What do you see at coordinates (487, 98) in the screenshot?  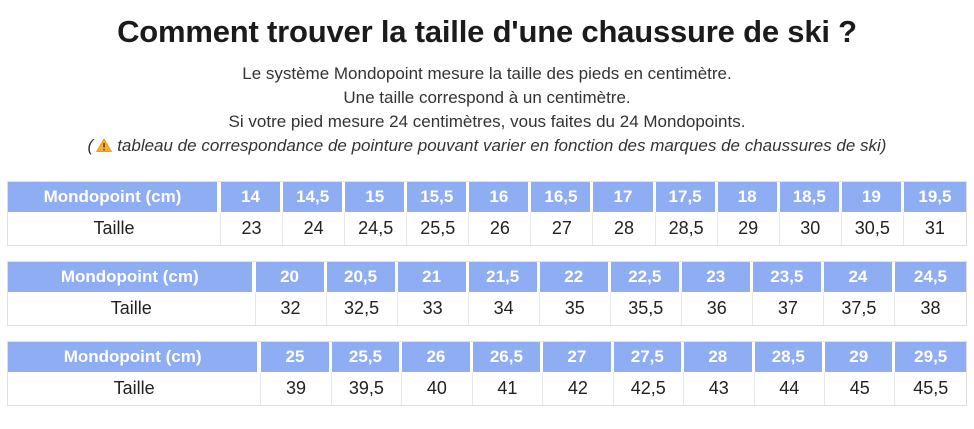 I see `intro-line-2: Une taille correspond à un centimètre.` at bounding box center [487, 98].